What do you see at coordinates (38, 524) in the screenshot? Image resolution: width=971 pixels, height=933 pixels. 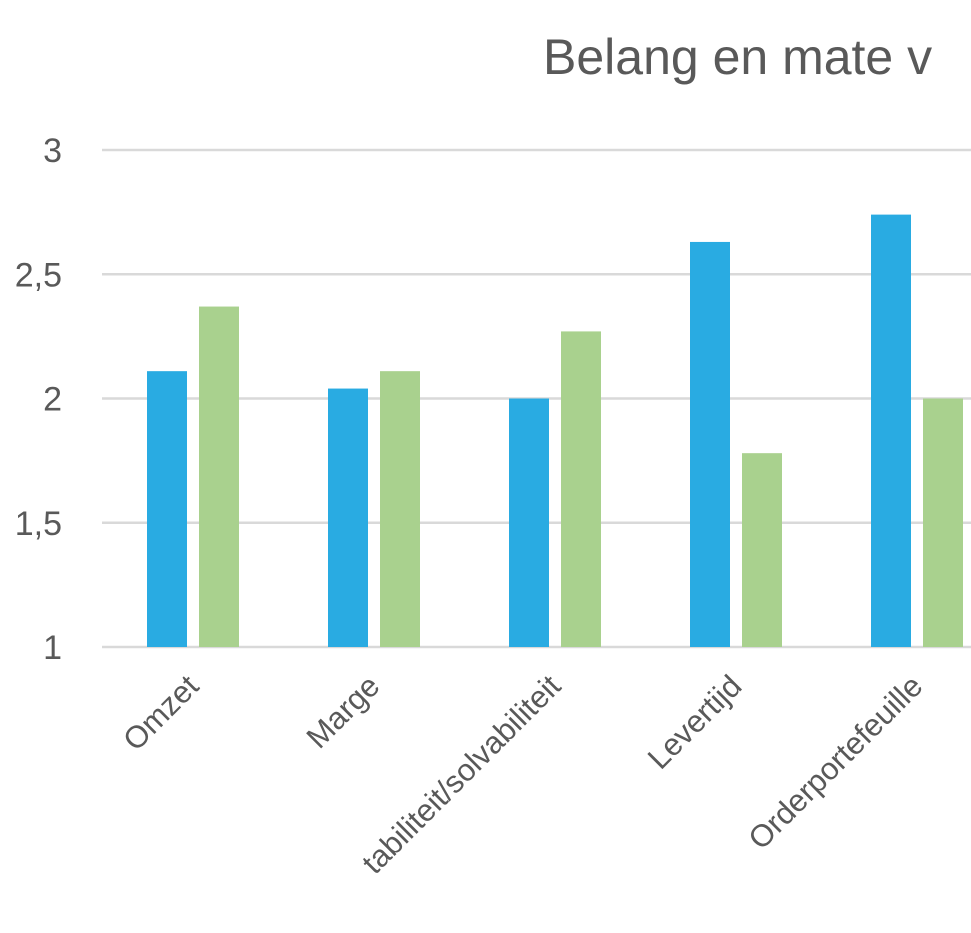 I see `y-tick-label: 1,5` at bounding box center [38, 524].